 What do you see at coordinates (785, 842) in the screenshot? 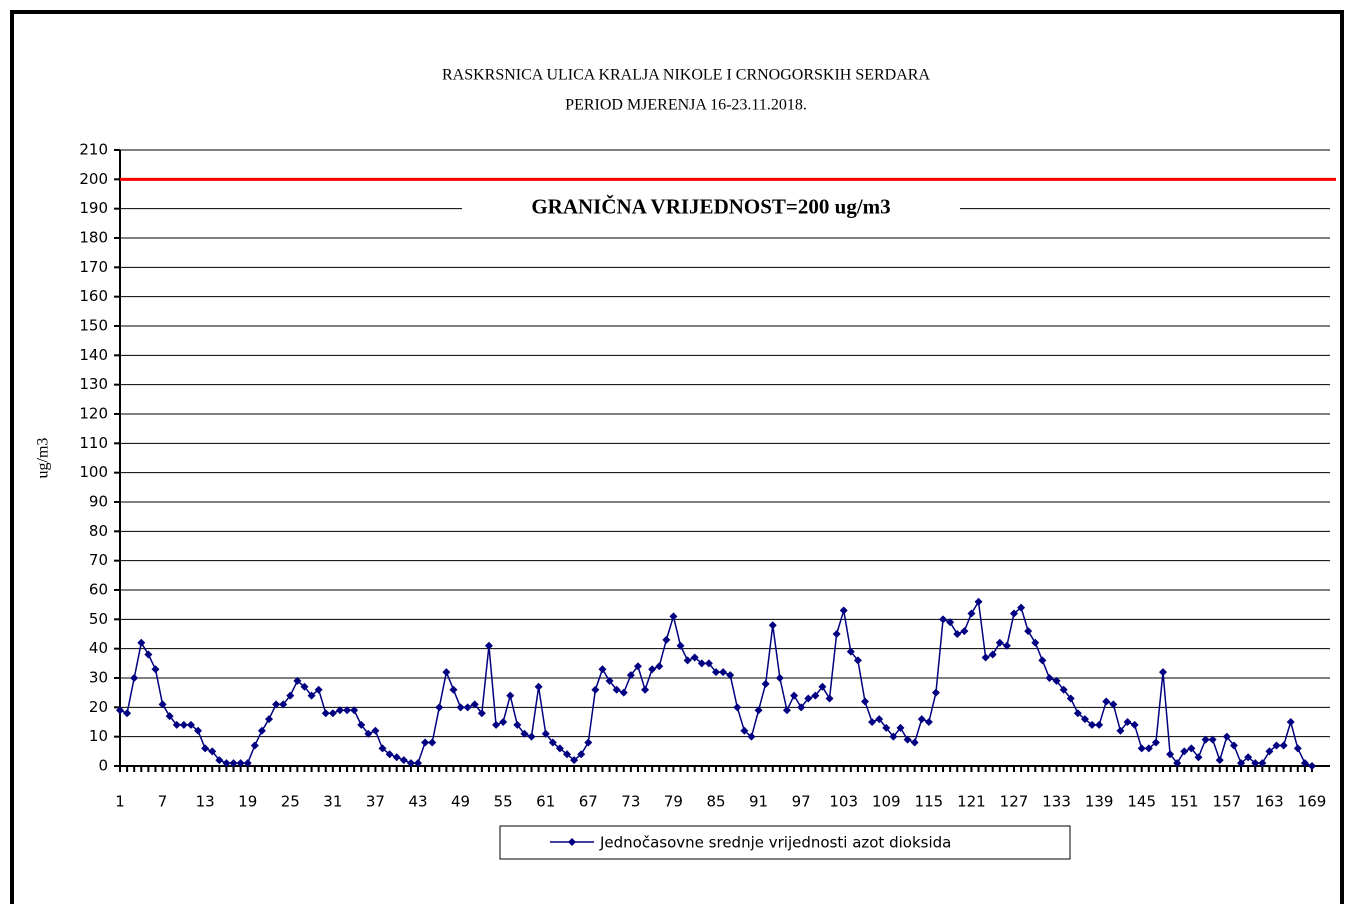
I see `legend-box` at bounding box center [785, 842].